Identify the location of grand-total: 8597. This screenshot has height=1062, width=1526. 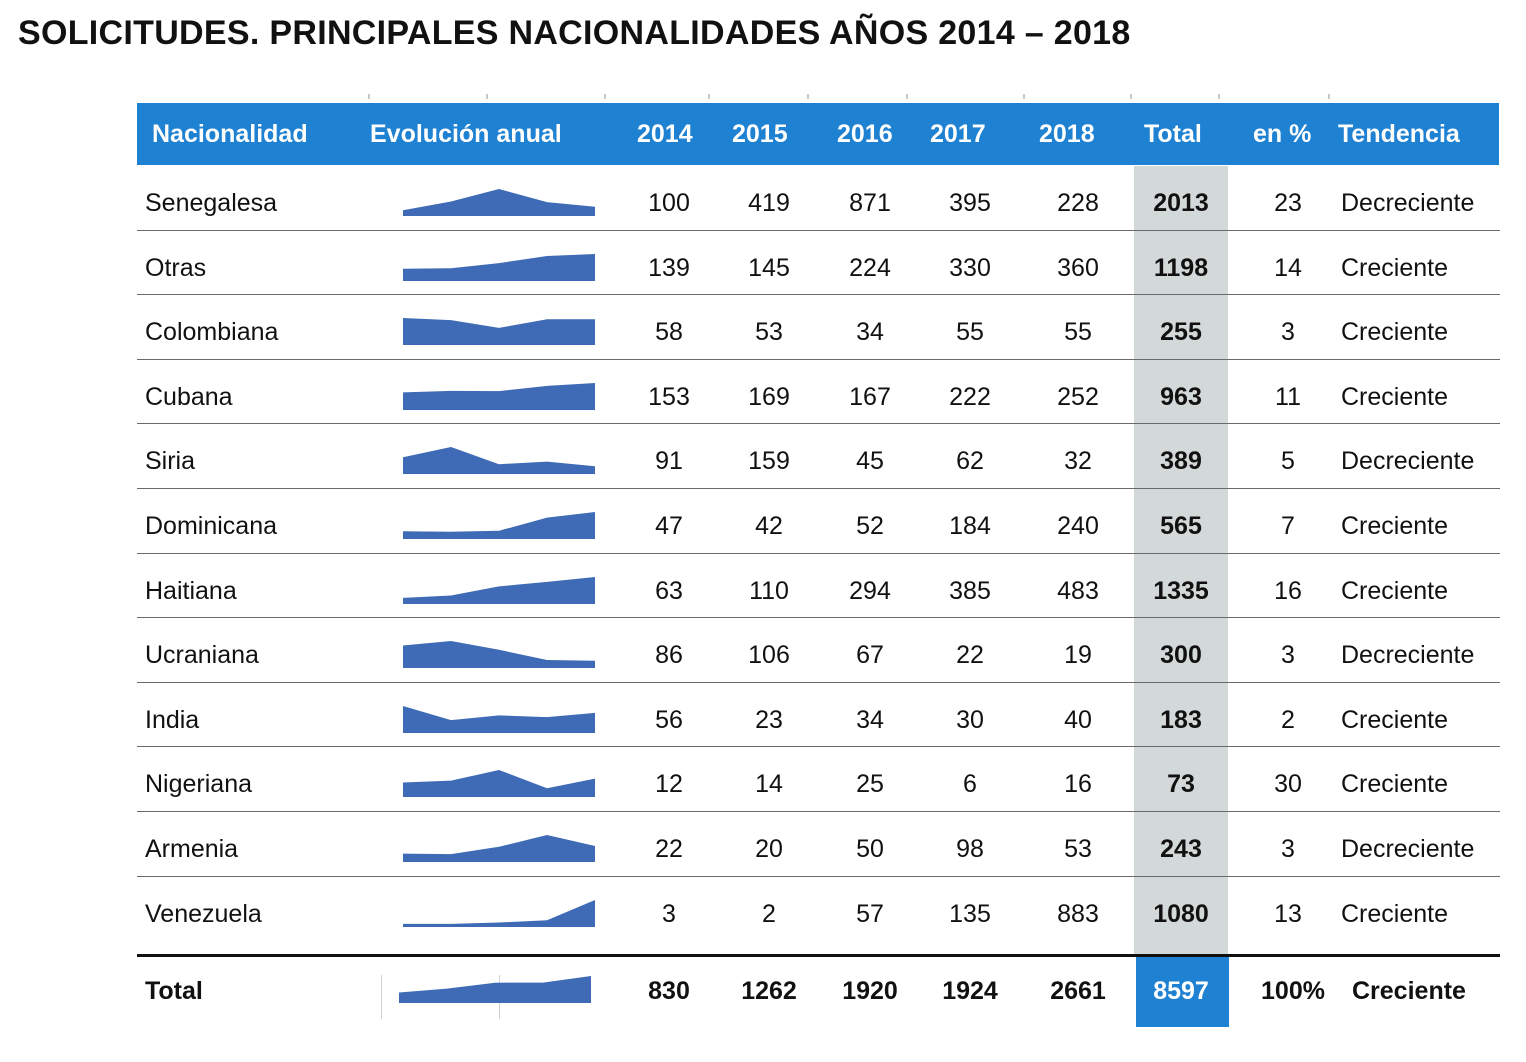
(1181, 991).